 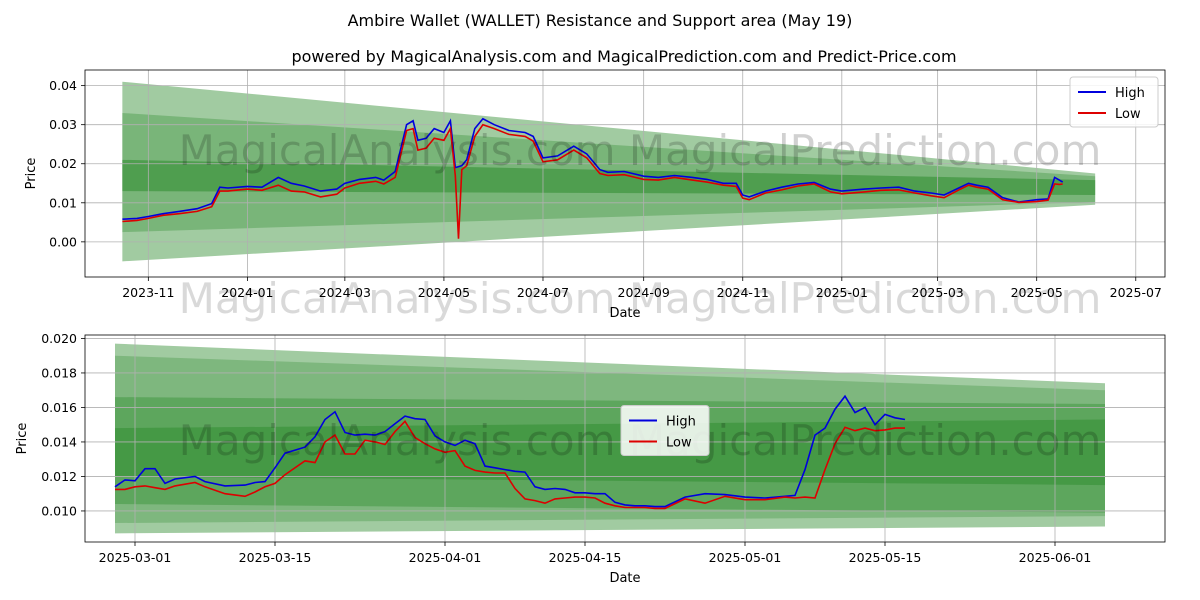 I want to click on x-tick-label: 2025-05-15, so click(x=885, y=557).